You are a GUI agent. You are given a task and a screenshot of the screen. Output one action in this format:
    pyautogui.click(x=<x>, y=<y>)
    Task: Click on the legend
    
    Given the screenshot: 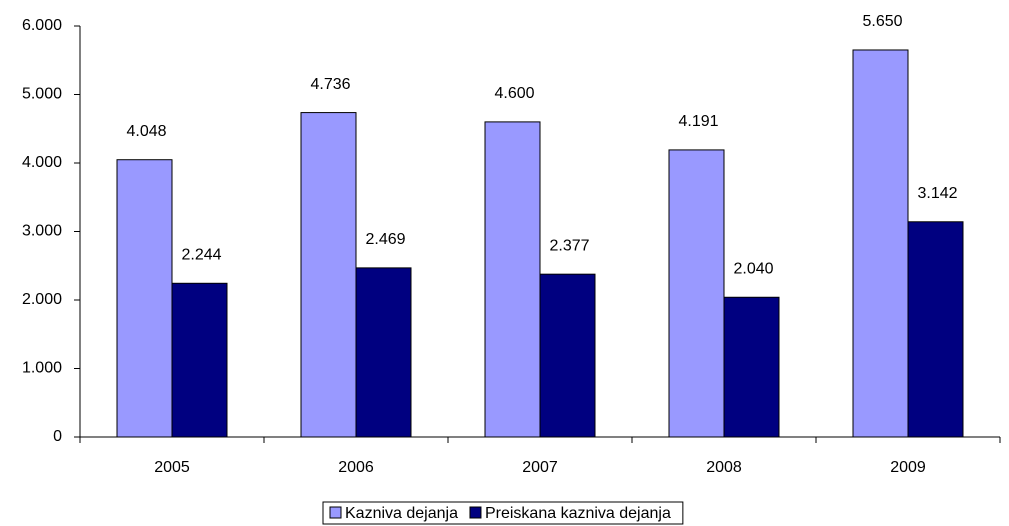 What is the action you would take?
    pyautogui.click(x=503, y=513)
    